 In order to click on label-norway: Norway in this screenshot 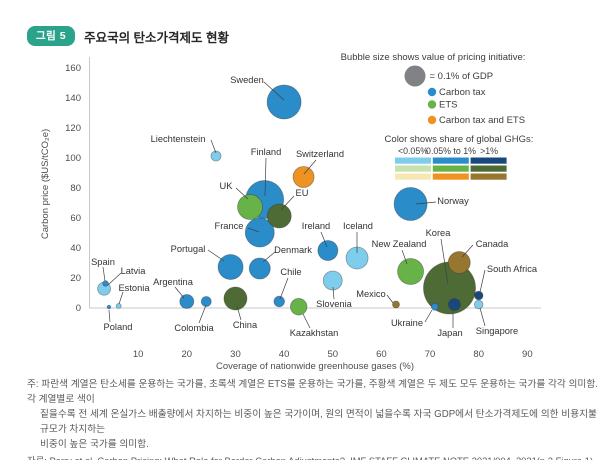, I will do `click(453, 201)`.